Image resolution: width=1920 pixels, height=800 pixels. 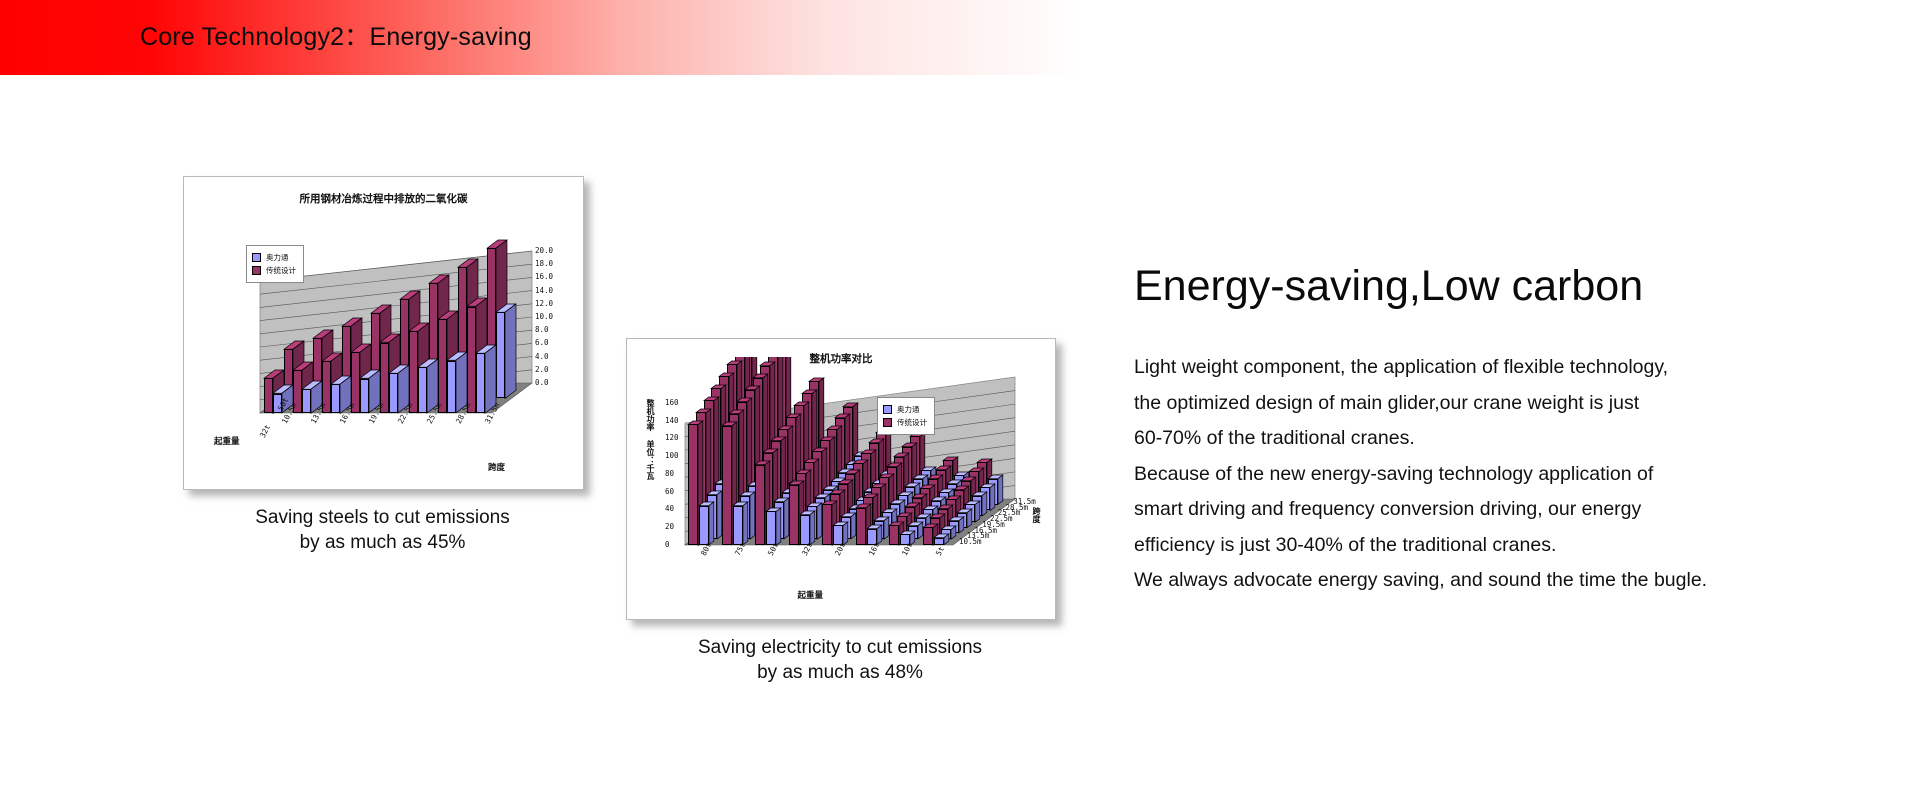 What do you see at coordinates (1389, 286) in the screenshot?
I see `right-heading: Energy-saving,Low carbon` at bounding box center [1389, 286].